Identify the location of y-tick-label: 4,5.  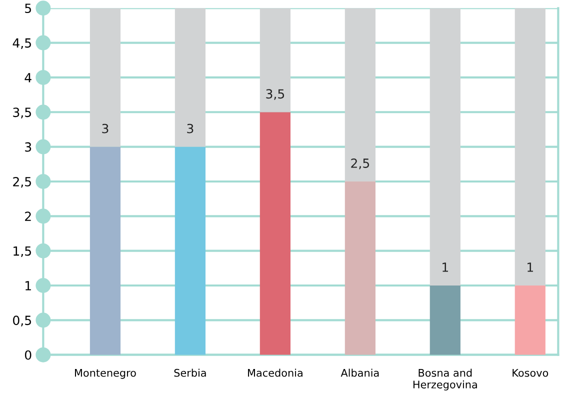
(21, 43).